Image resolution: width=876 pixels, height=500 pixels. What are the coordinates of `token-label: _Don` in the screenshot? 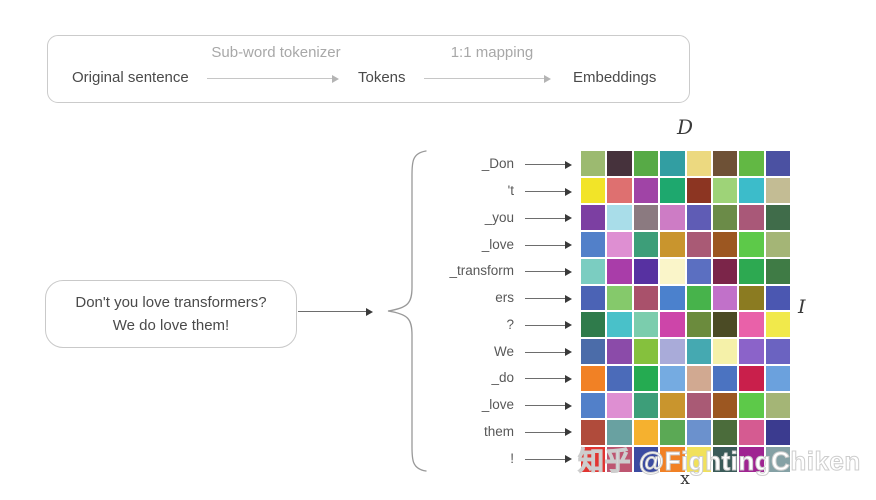 It's located at (497, 164).